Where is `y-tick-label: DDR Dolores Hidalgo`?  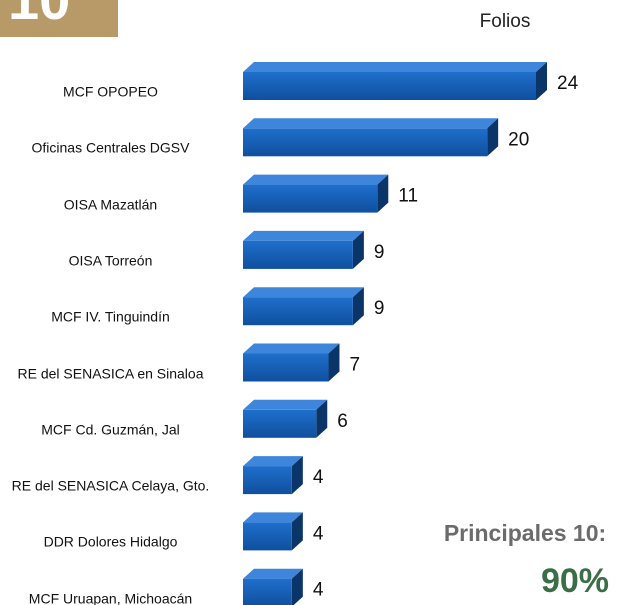 y-tick-label: DDR Dolores Hidalgo is located at coordinates (110, 542).